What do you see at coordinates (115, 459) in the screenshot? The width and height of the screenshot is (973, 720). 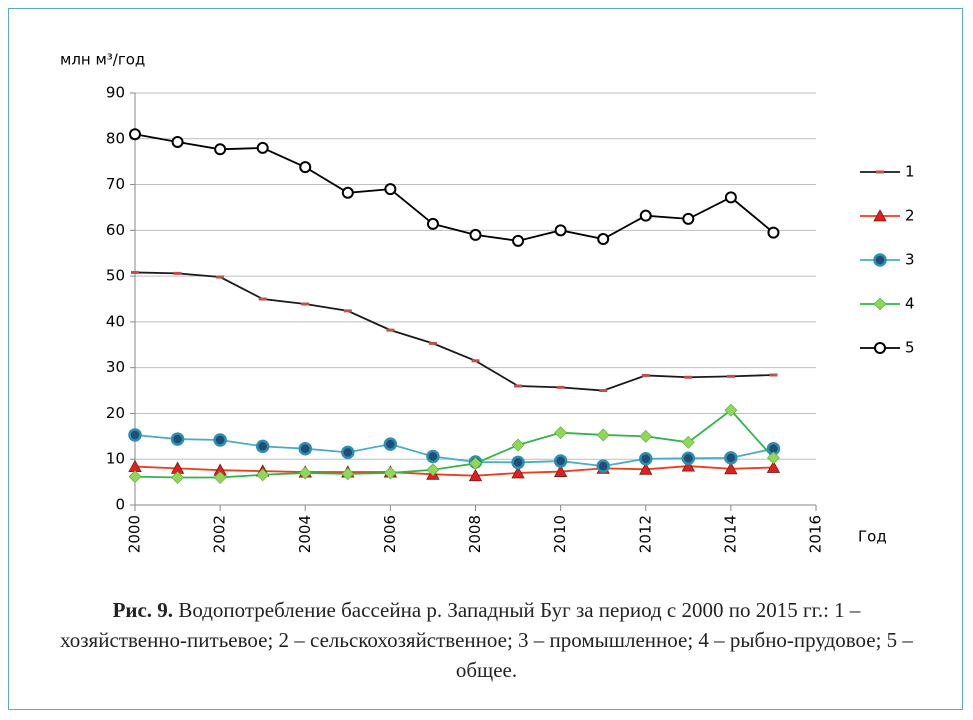 I see `y-tick-label: 10` at bounding box center [115, 459].